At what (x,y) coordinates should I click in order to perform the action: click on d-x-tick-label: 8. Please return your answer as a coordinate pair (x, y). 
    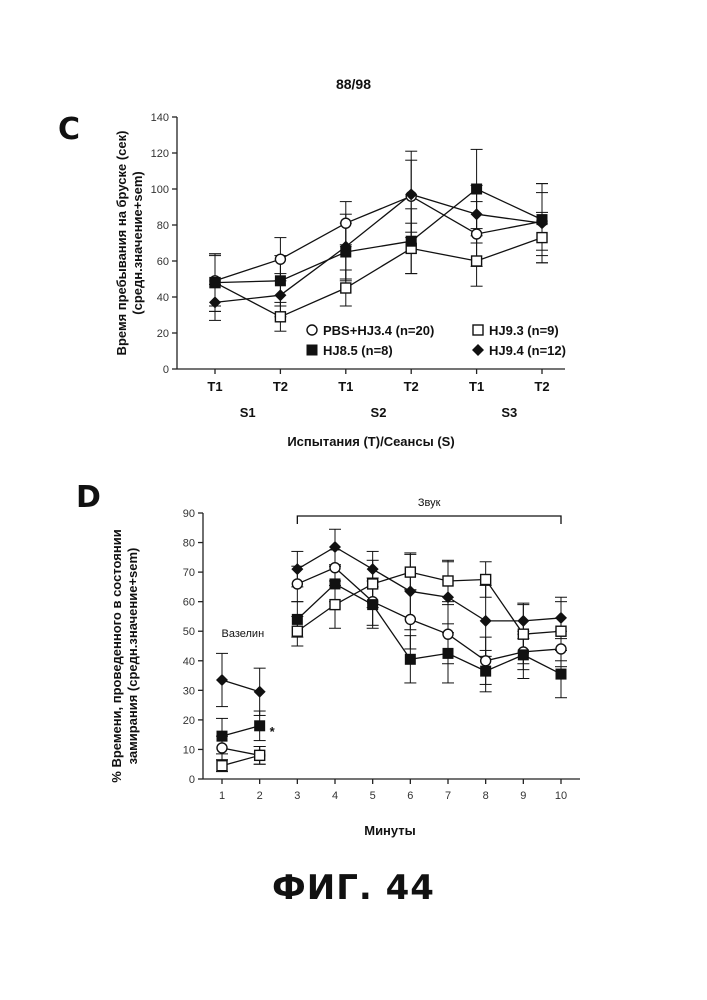
    Looking at the image, I should click on (486, 796).